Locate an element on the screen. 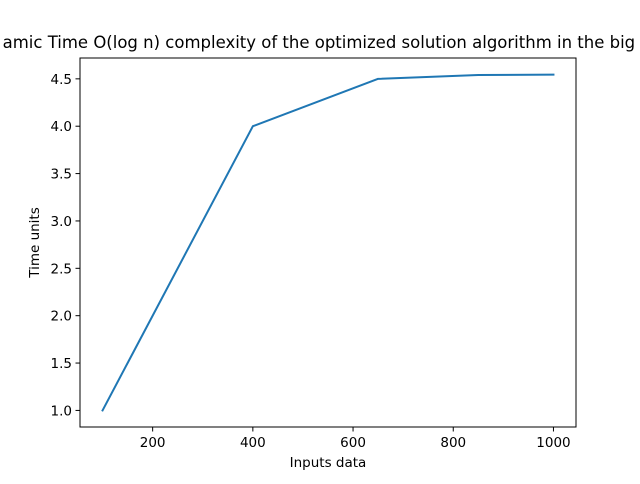 The image size is (640, 484). x-tick-label: 600 is located at coordinates (353, 443).